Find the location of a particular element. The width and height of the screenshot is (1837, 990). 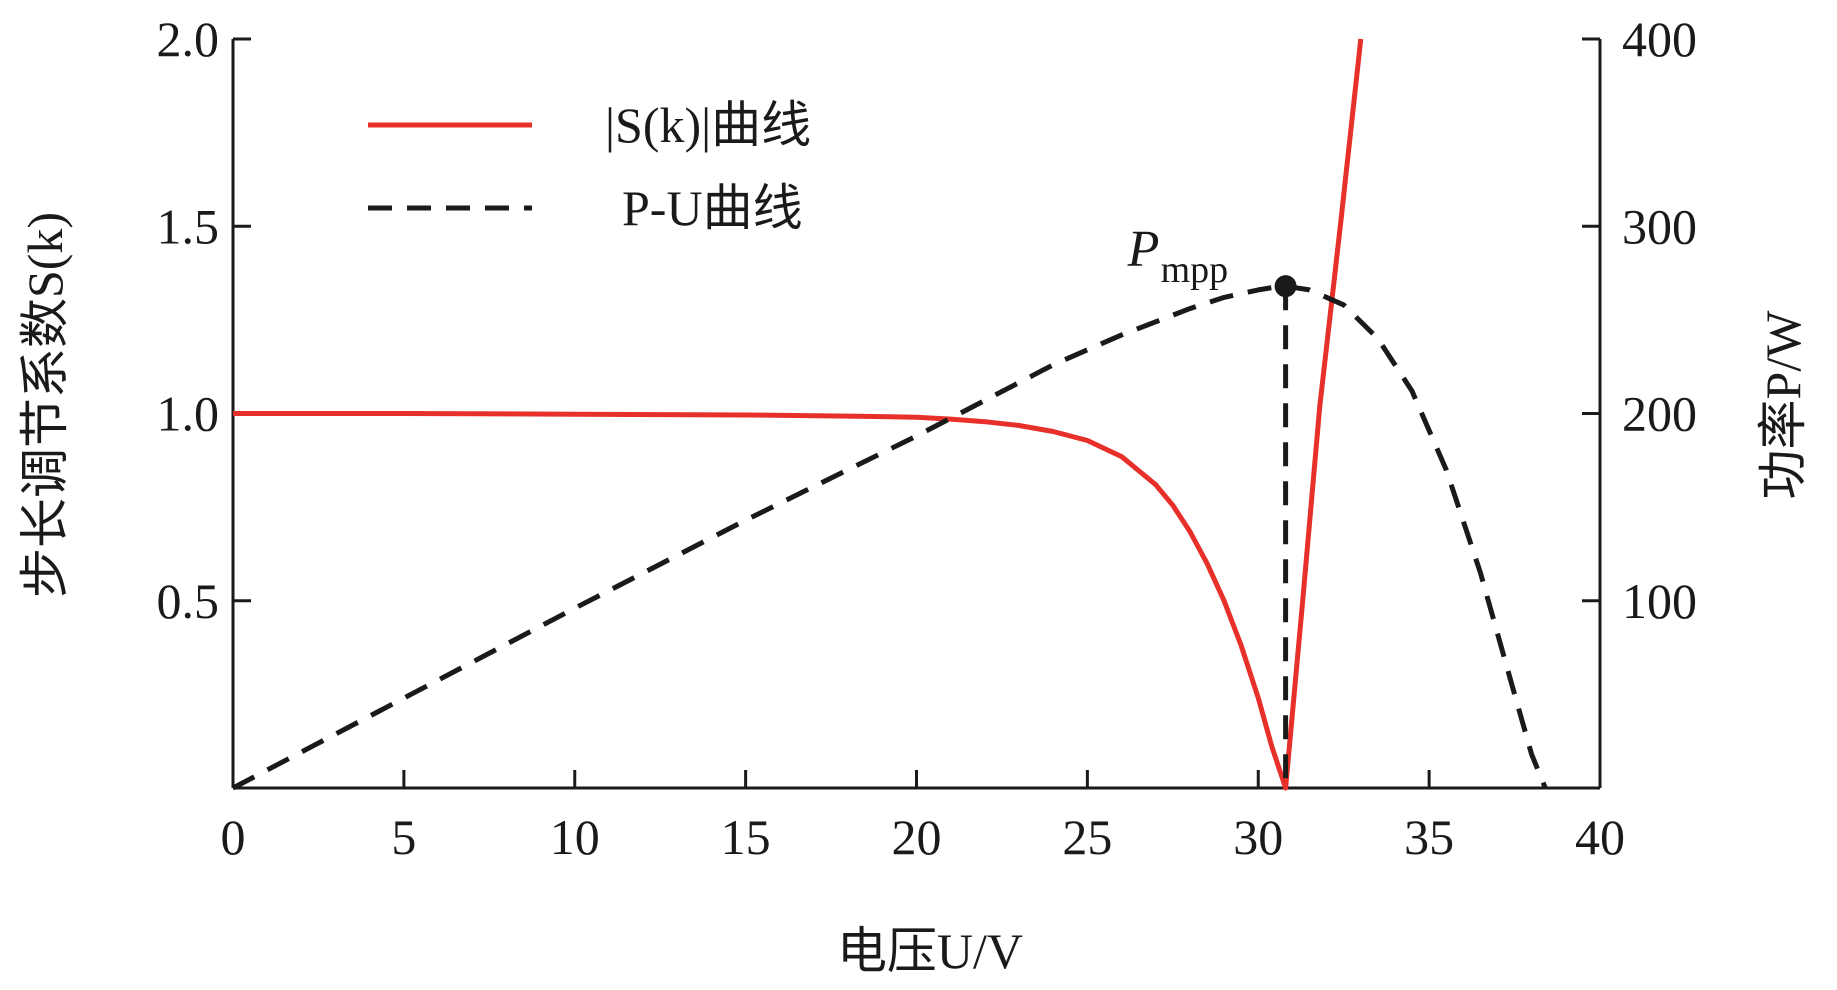

x-tick-label: 0 is located at coordinates (233, 837).